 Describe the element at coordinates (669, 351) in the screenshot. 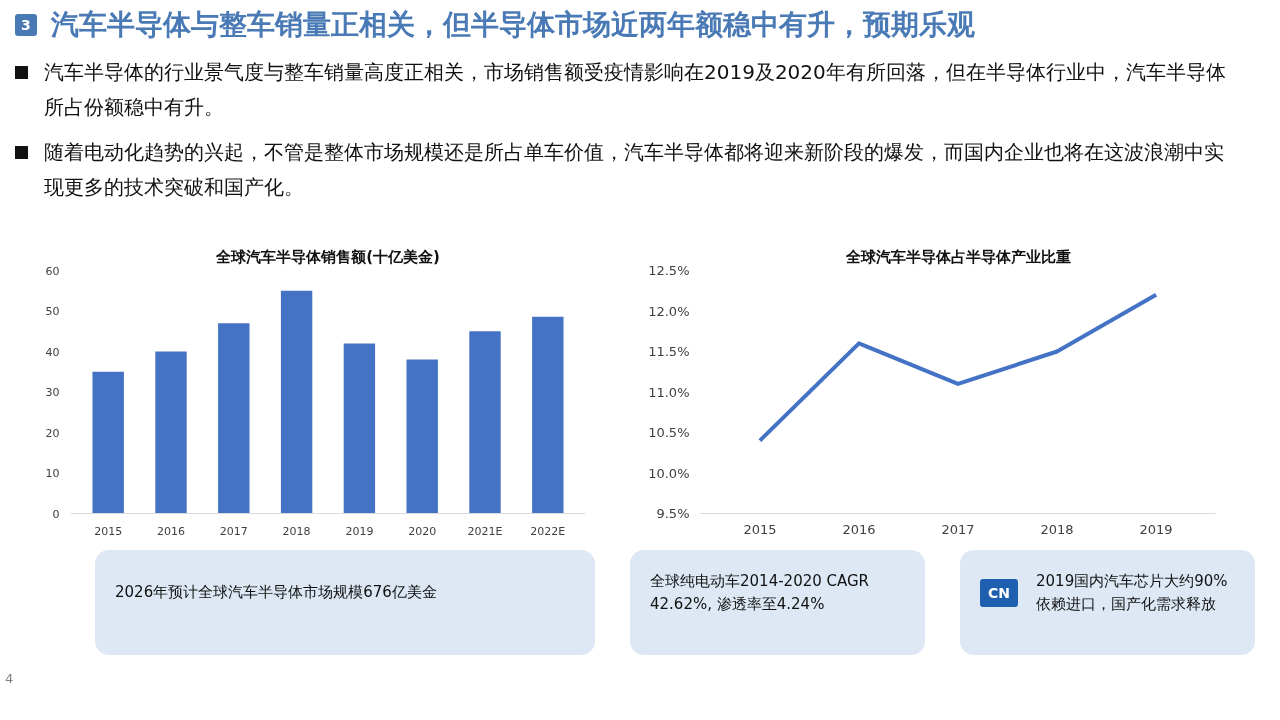

I see `y-tick-label: 11.5%` at that location.